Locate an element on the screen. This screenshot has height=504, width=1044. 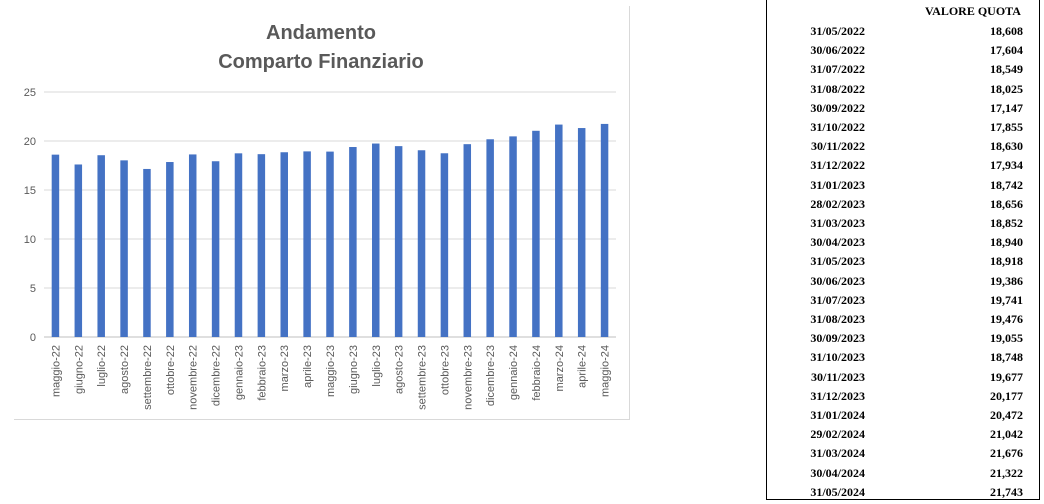
x-tick-label: maggio-23 is located at coordinates (331, 371).